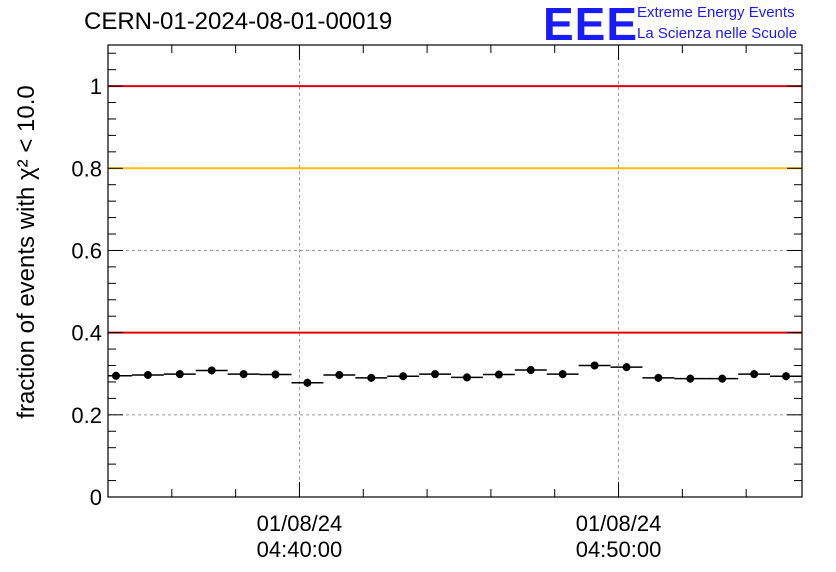 The image size is (836, 572). What do you see at coordinates (86, 250) in the screenshot?
I see `y-tick-label: 0.6` at bounding box center [86, 250].